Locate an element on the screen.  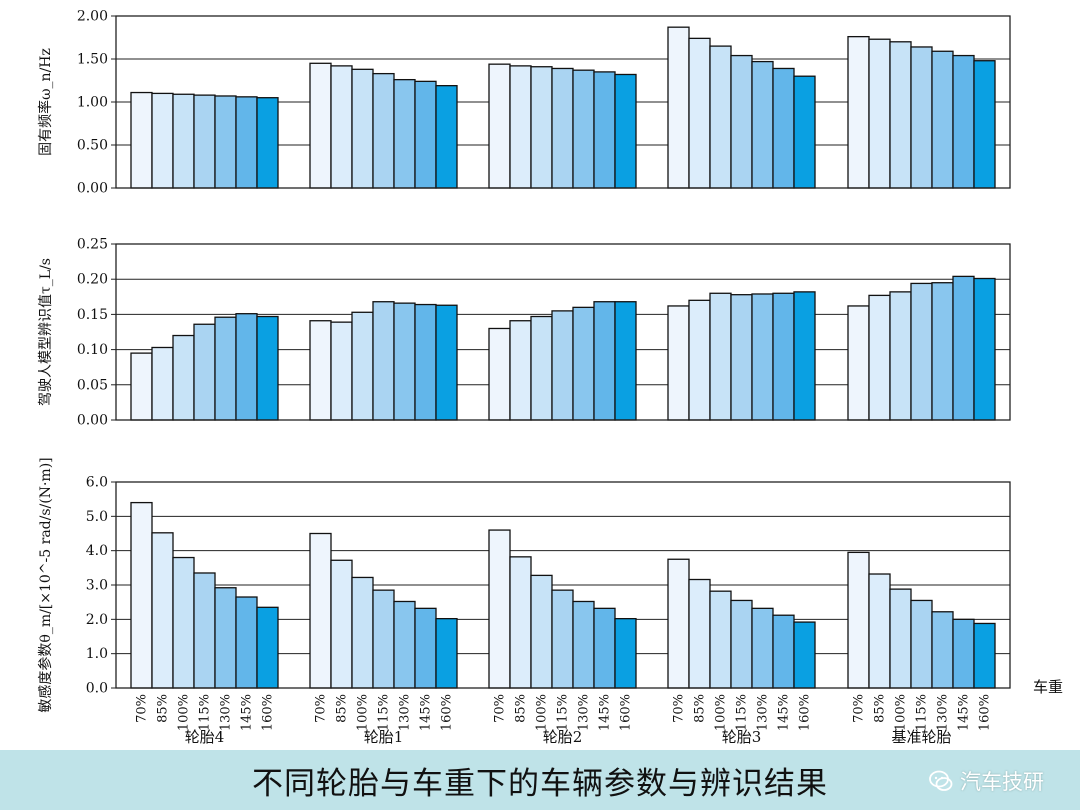
y-axis-label: 驾驶人模型辨识值τ_L/s is located at coordinates (46, 332).